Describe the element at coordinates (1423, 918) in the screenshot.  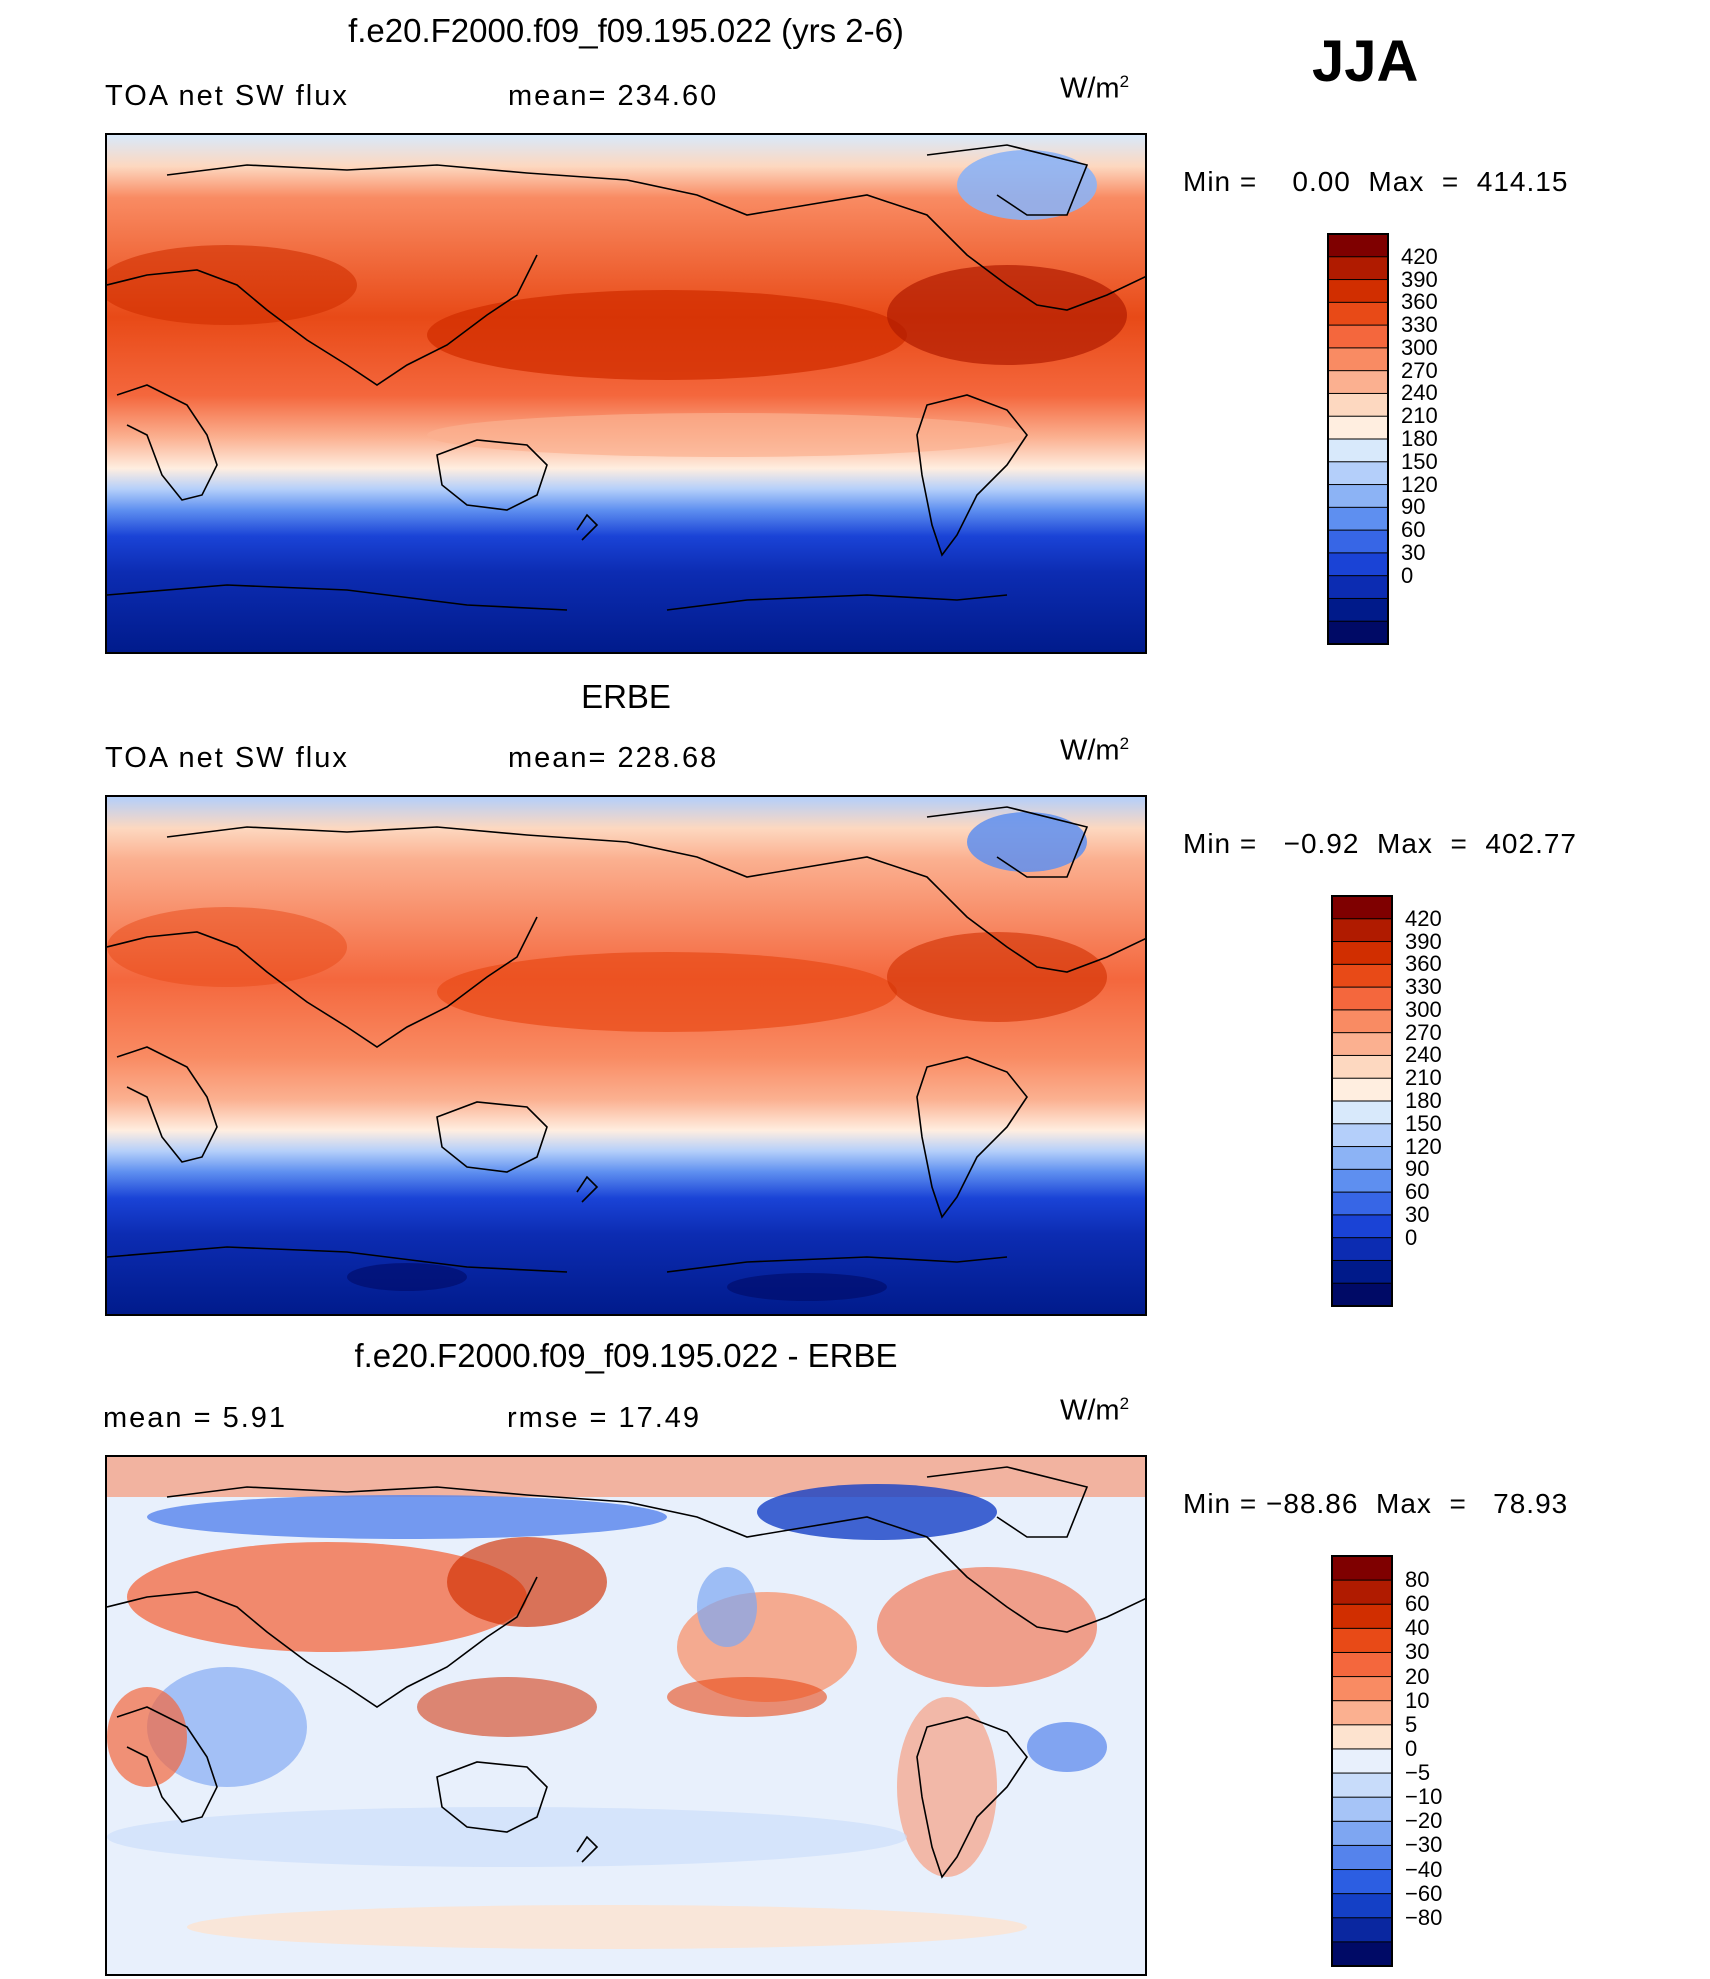
I see `colorbar-tick-label: 420` at that location.